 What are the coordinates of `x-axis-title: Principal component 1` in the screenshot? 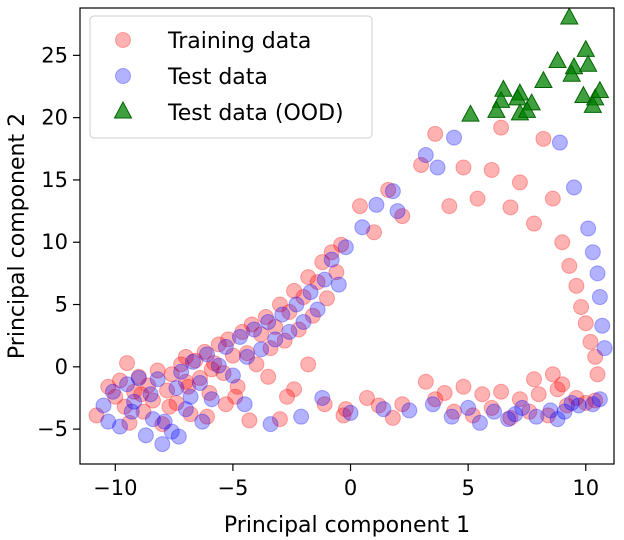 It's located at (347, 525).